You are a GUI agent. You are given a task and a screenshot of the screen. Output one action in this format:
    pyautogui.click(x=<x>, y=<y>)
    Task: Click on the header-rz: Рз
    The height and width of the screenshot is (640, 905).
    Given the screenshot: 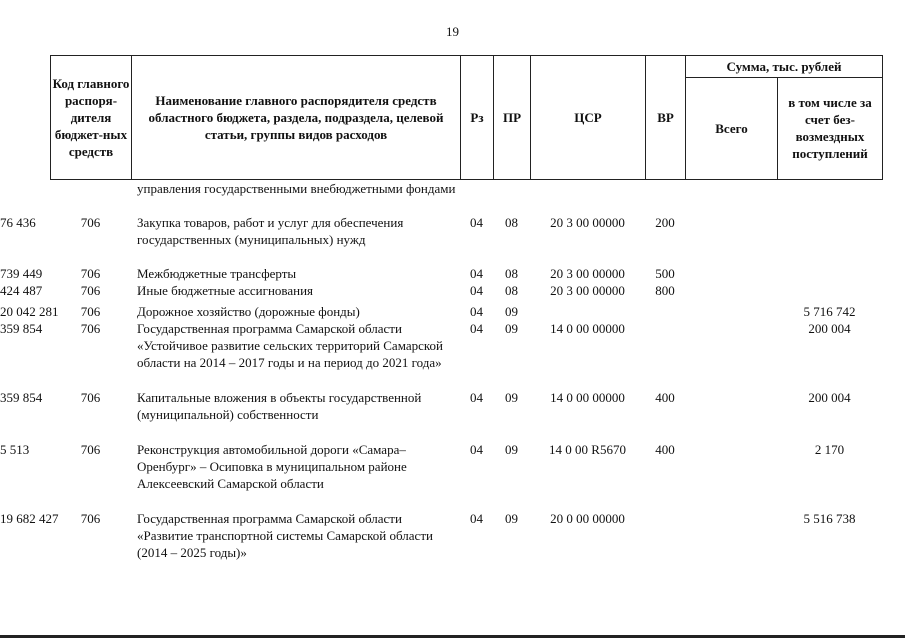 What is the action you would take?
    pyautogui.click(x=477, y=117)
    